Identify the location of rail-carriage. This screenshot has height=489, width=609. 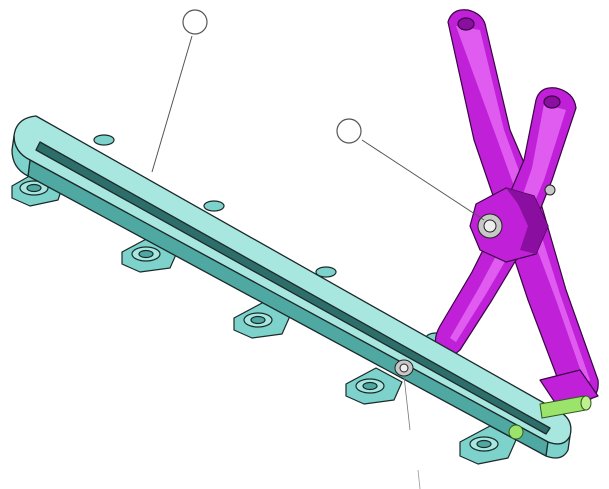
(404, 395).